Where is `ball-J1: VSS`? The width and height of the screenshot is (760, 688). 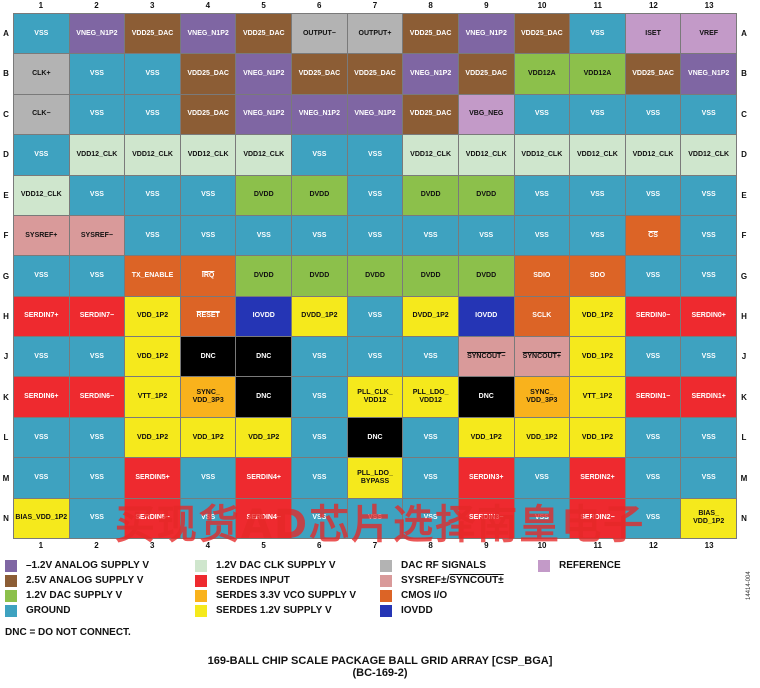 ball-J1: VSS is located at coordinates (42, 357).